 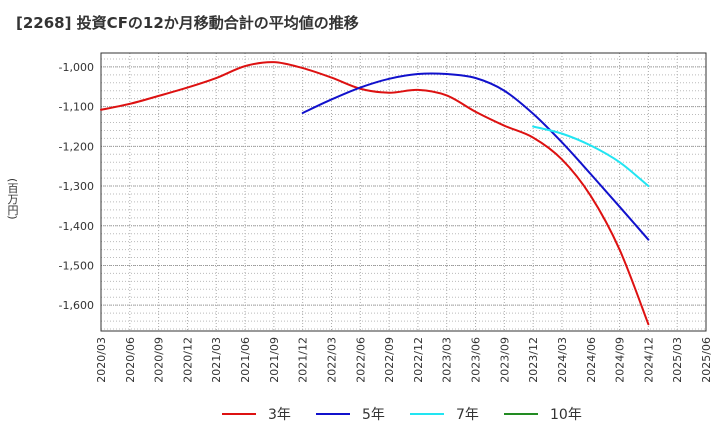 I want to click on x-tick-label: 2024/03, so click(x=562, y=360).